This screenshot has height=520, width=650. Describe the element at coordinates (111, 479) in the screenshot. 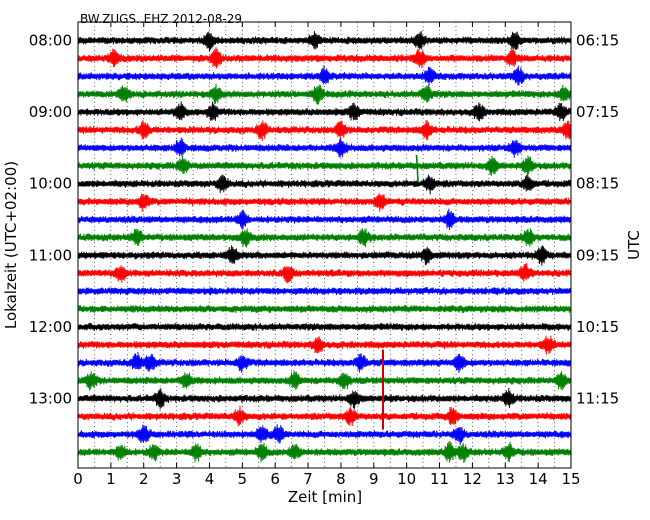

I see `x-tick-label: 1` at that location.